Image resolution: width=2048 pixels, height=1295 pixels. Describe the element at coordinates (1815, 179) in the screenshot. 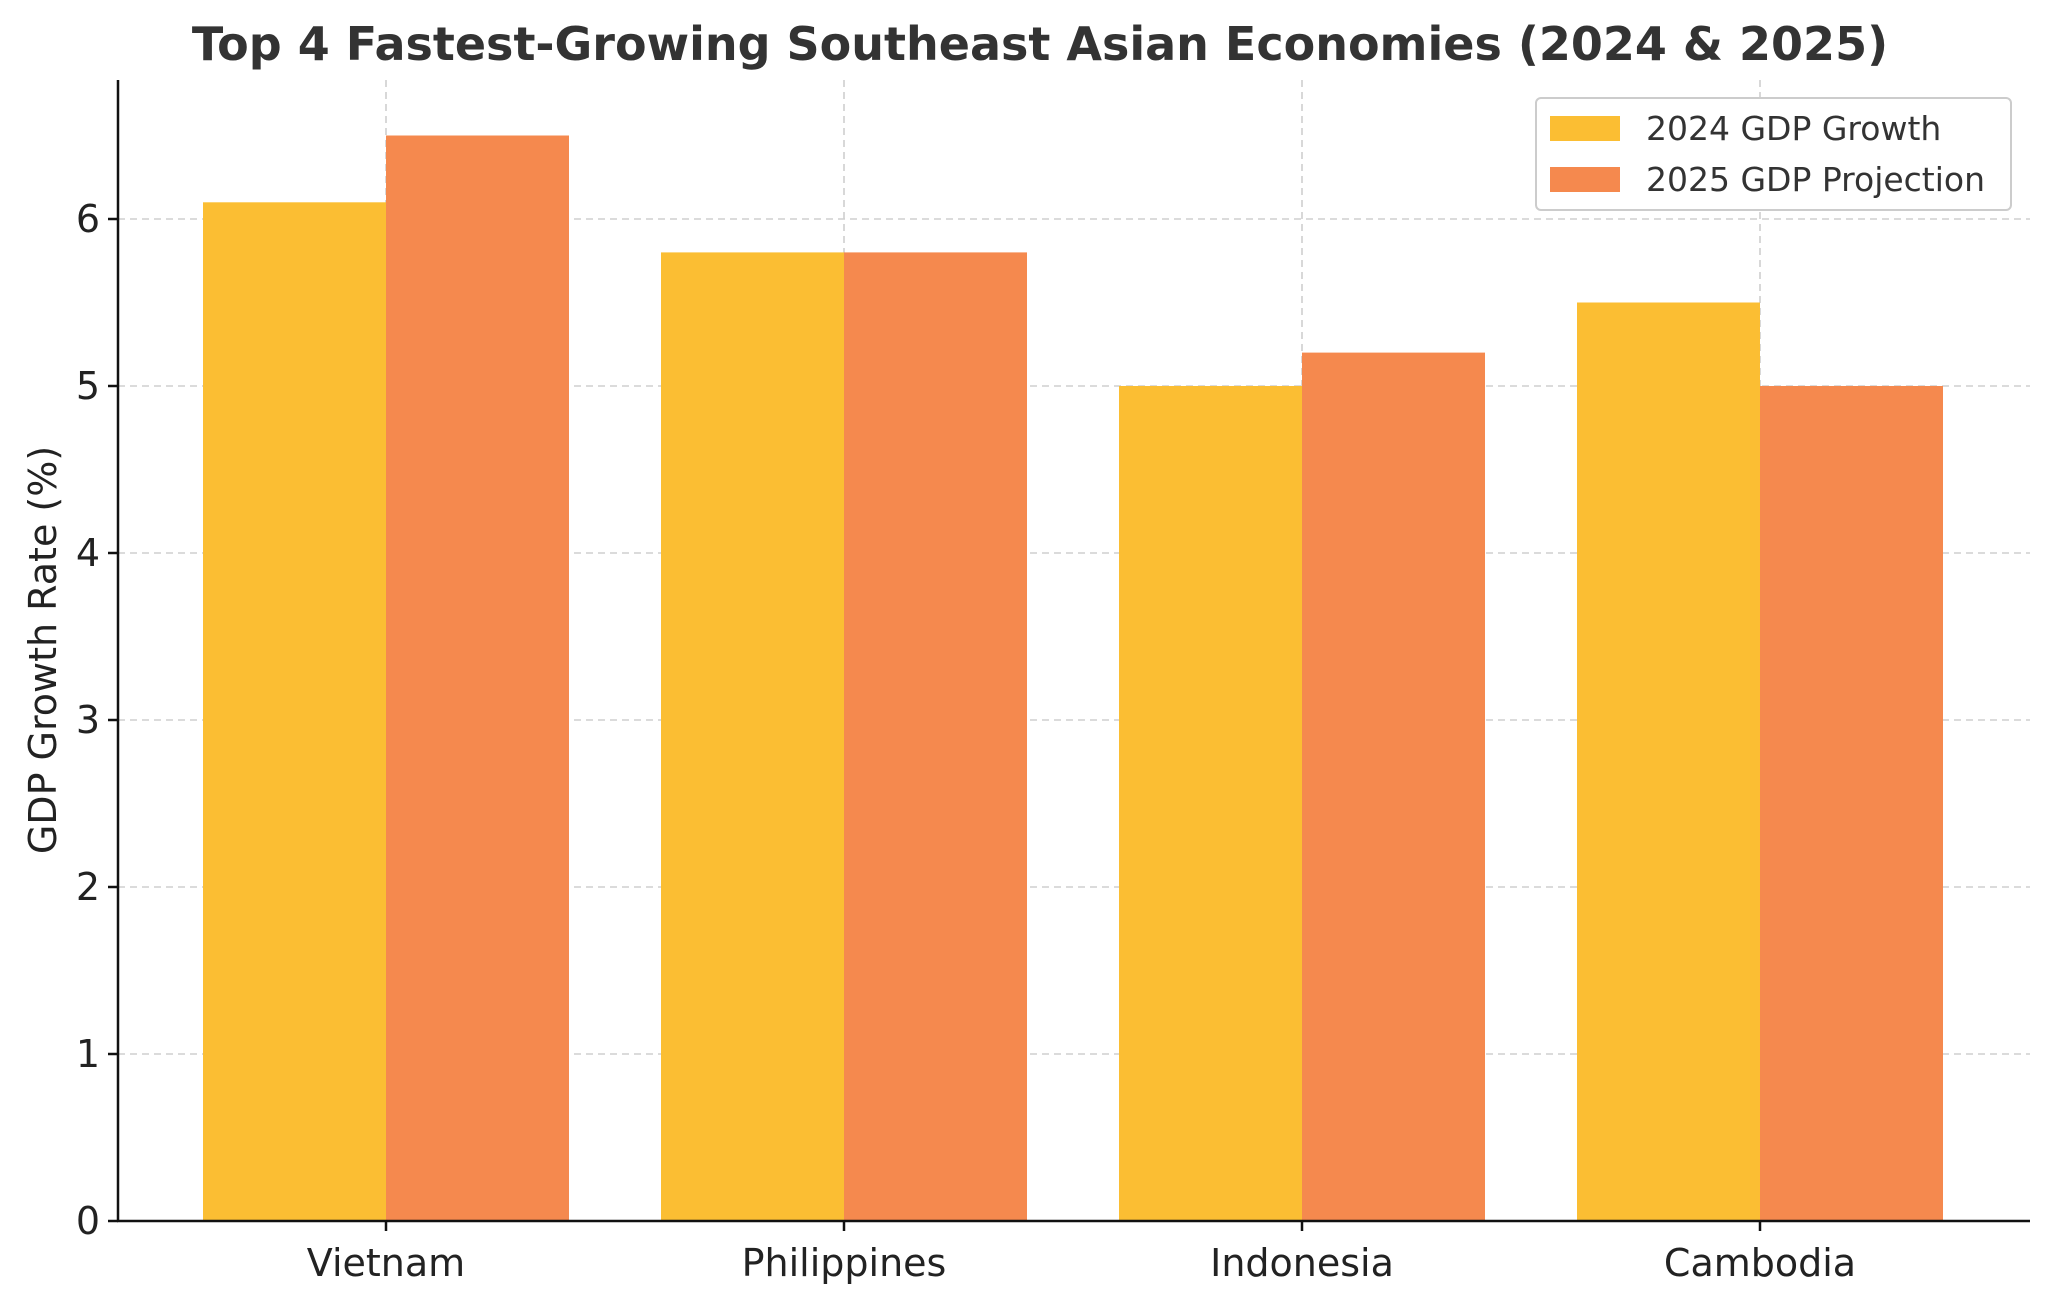

I see `legend-label-2025: 2025 GDP Projection` at that location.